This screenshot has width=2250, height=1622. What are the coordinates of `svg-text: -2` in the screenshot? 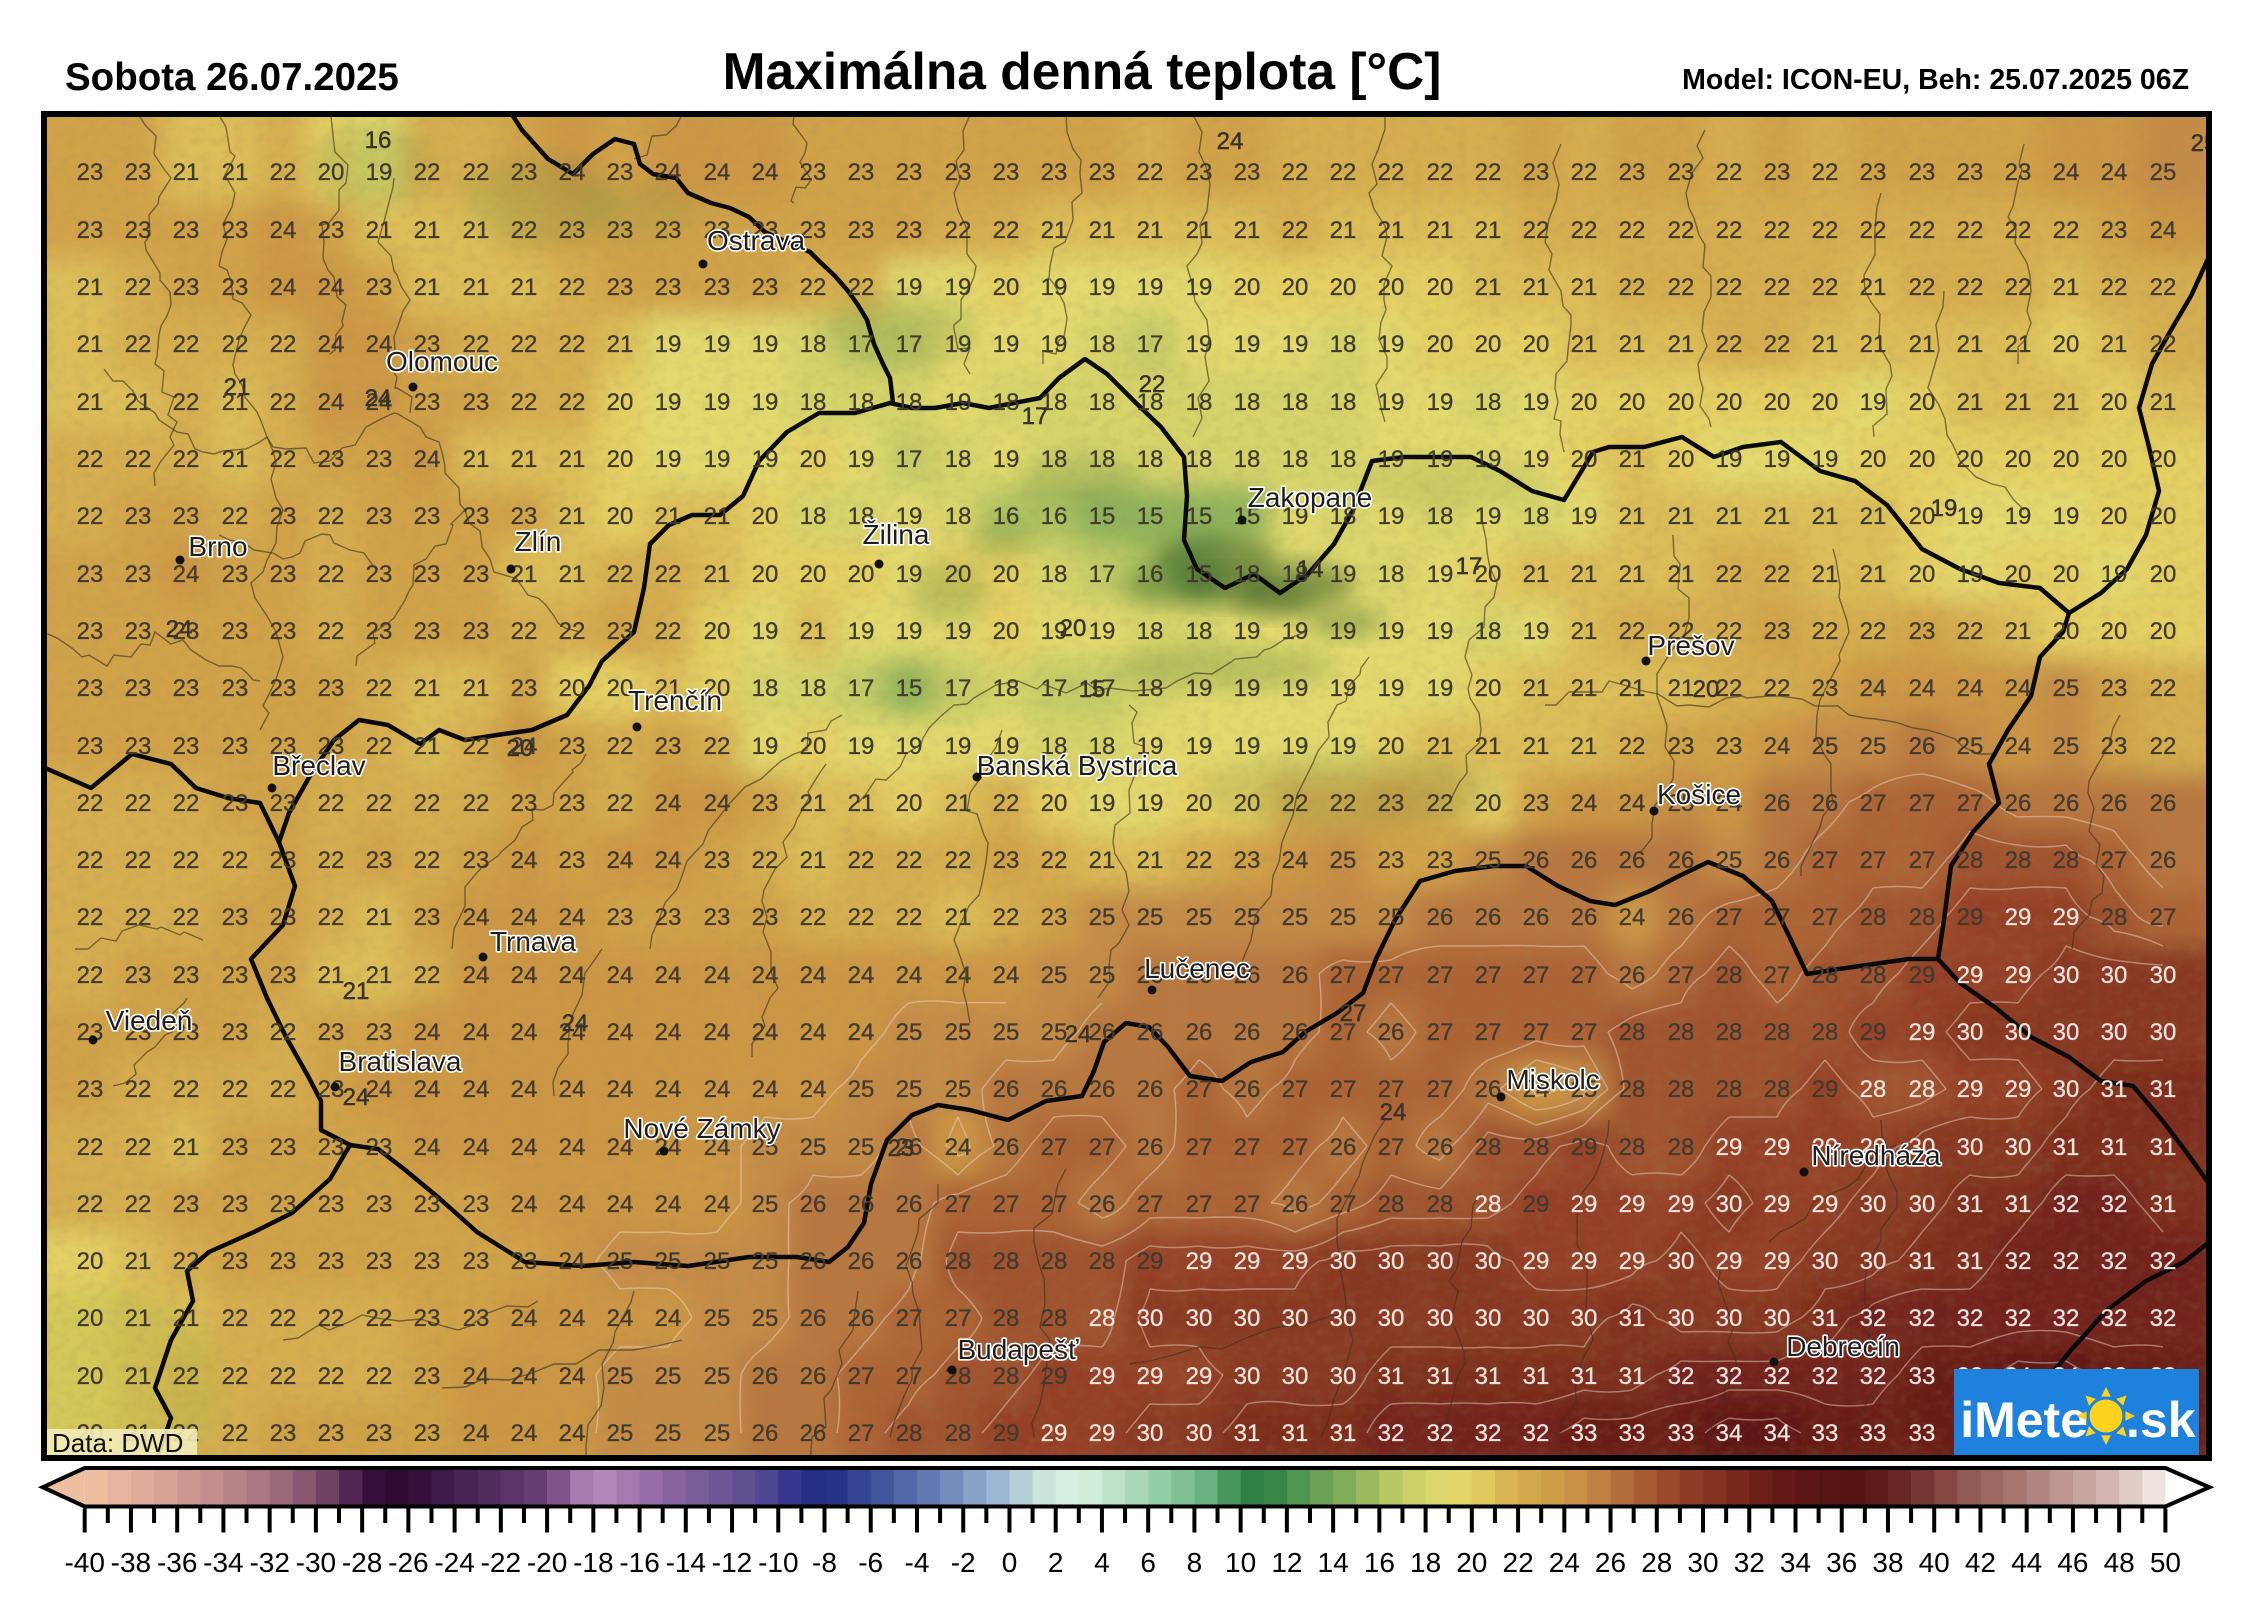 It's located at (963, 1562).